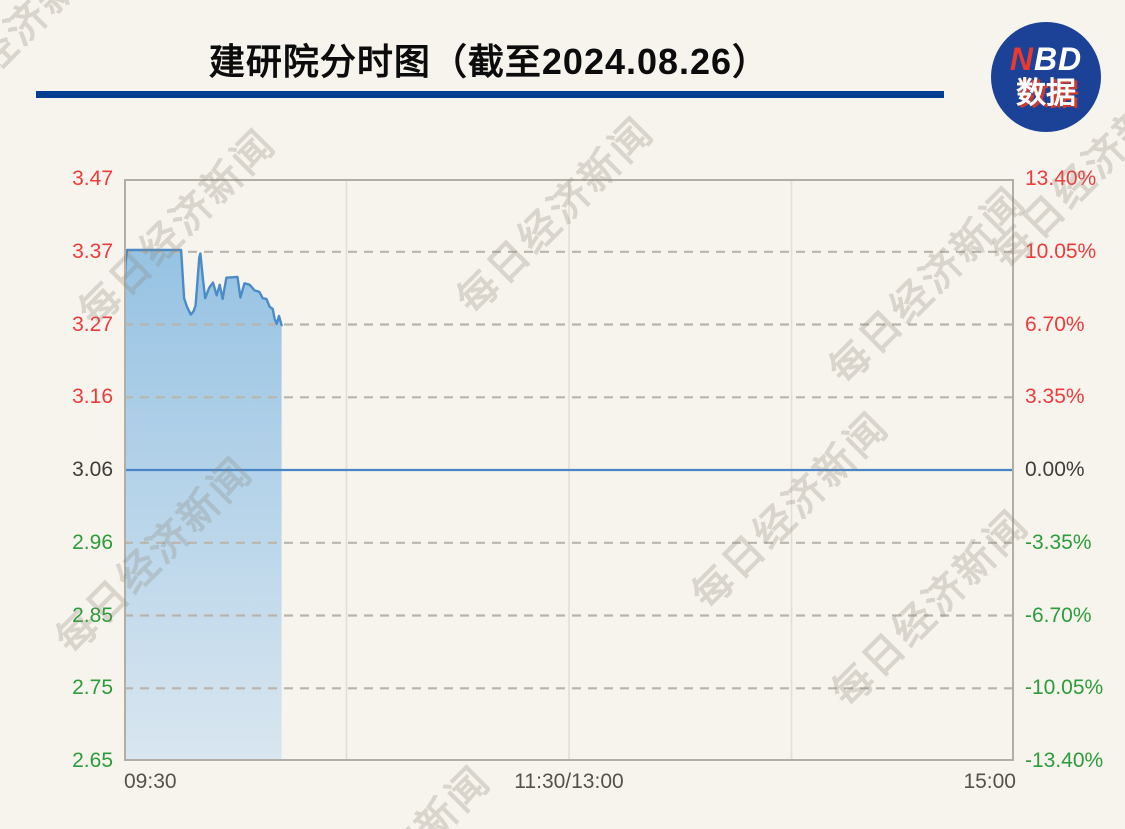  Describe the element at coordinates (989, 781) in the screenshot. I see `x-tick: 15:00` at that location.